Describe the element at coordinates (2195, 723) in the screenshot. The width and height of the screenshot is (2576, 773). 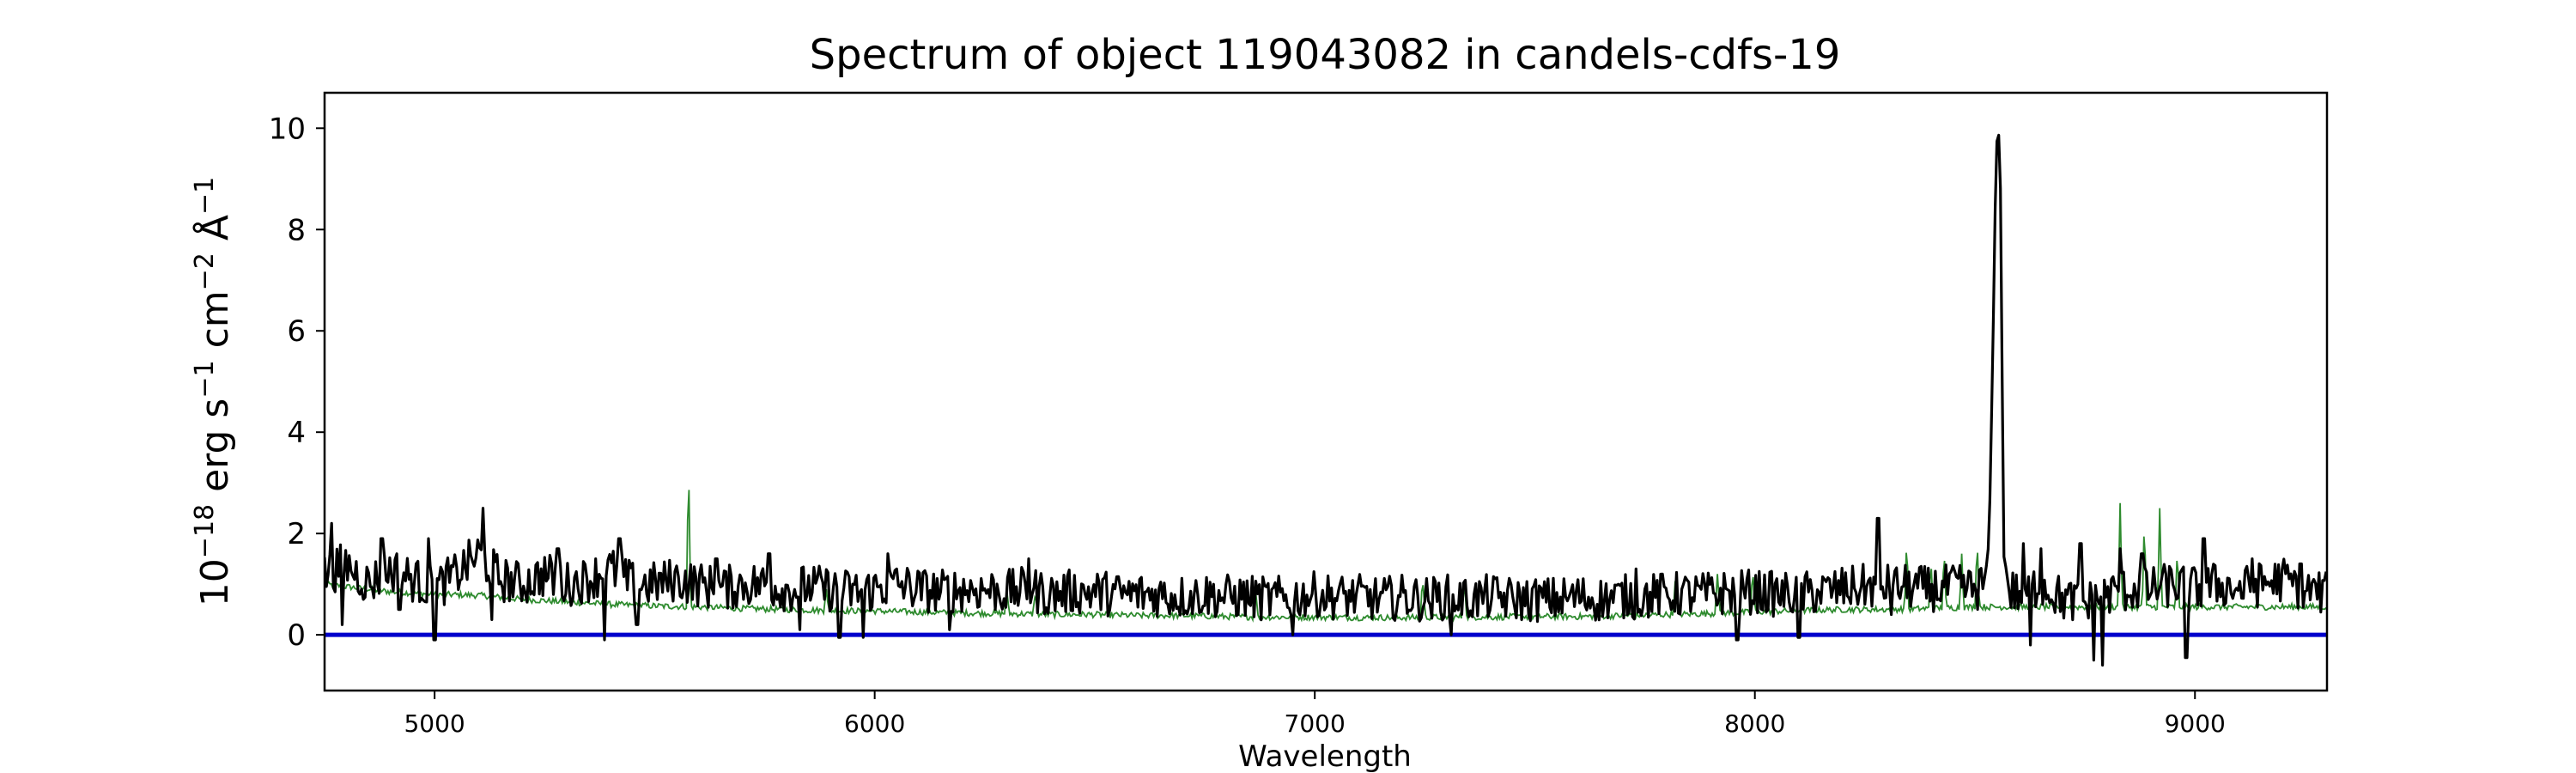
I see `x-tick-label: 9000` at that location.